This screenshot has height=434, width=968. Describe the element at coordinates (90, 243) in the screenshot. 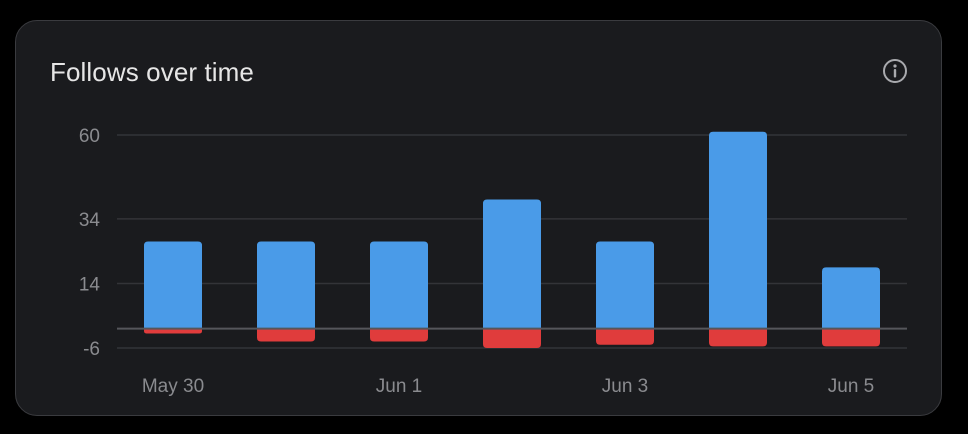

I see `y-axis-ticks: -6 14 34 60` at that location.